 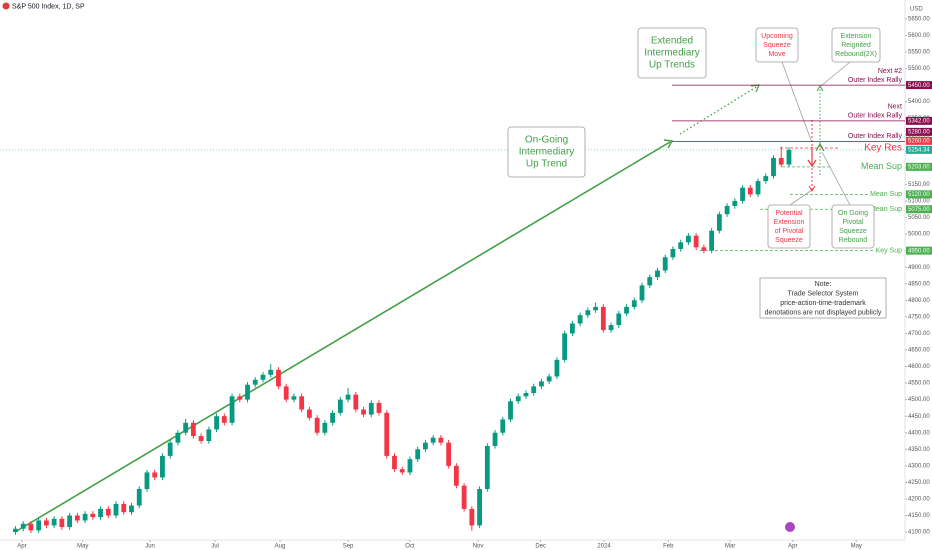 What do you see at coordinates (790, 527) in the screenshot?
I see `event-icon` at bounding box center [790, 527].